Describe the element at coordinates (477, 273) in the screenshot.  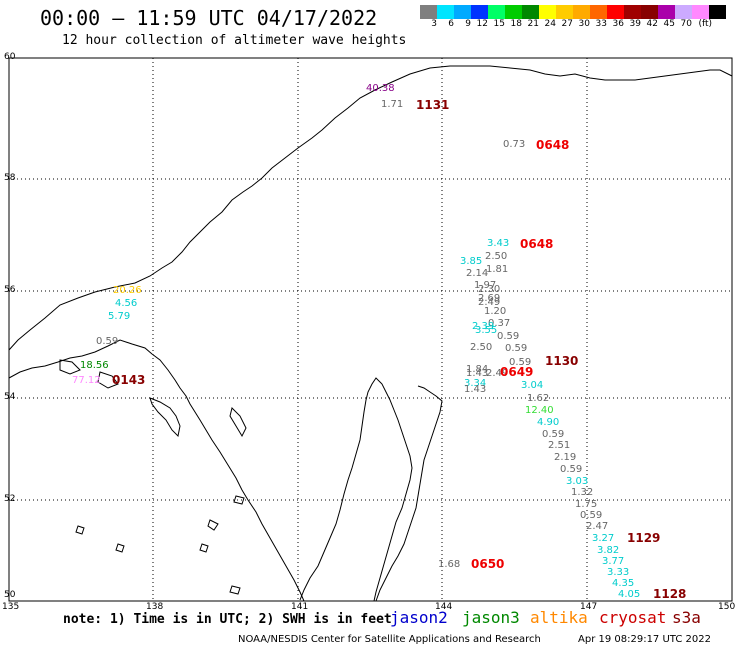
I see `wave-height-value: 2.14` at that location.